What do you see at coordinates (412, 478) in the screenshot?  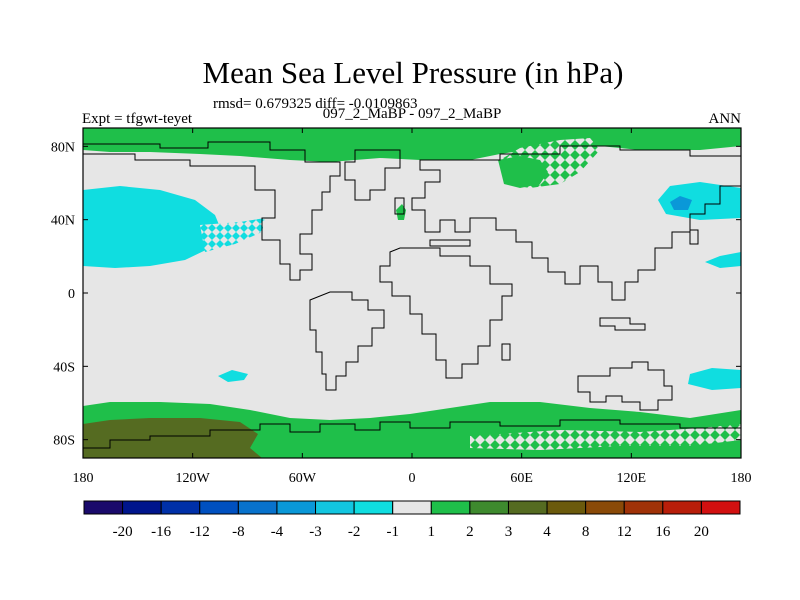 I see `x-tick-label: 0` at bounding box center [412, 478].